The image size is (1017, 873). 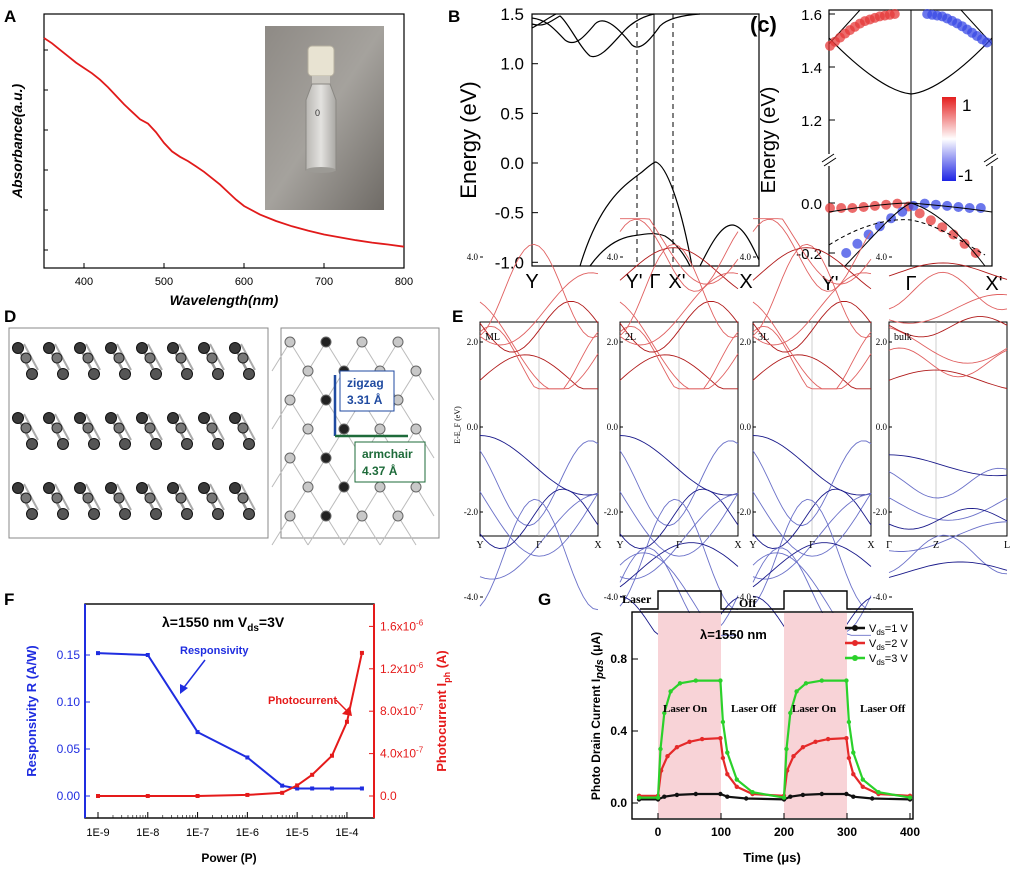 What do you see at coordinates (593, 35) in the screenshot?
I see `panel-b-band-cb2` at bounding box center [593, 35].